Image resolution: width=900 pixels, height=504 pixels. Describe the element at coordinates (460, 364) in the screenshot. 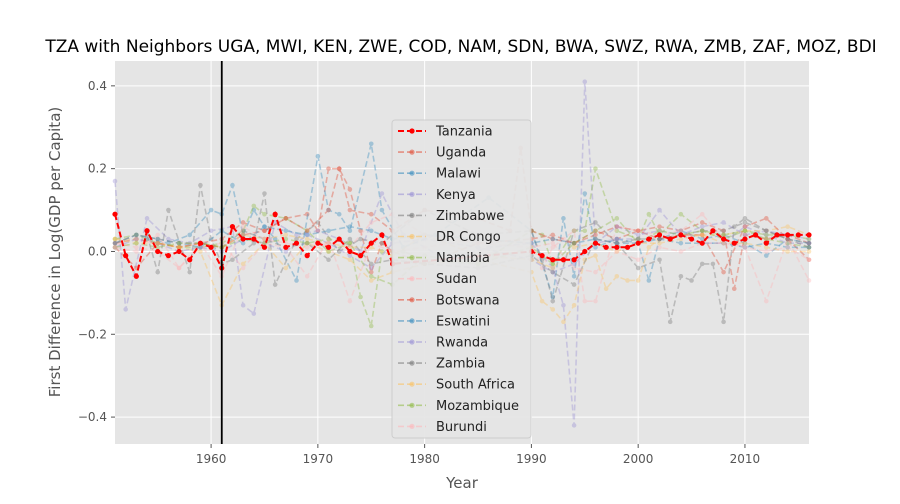

I see `legend-label: Zambia` at that location.